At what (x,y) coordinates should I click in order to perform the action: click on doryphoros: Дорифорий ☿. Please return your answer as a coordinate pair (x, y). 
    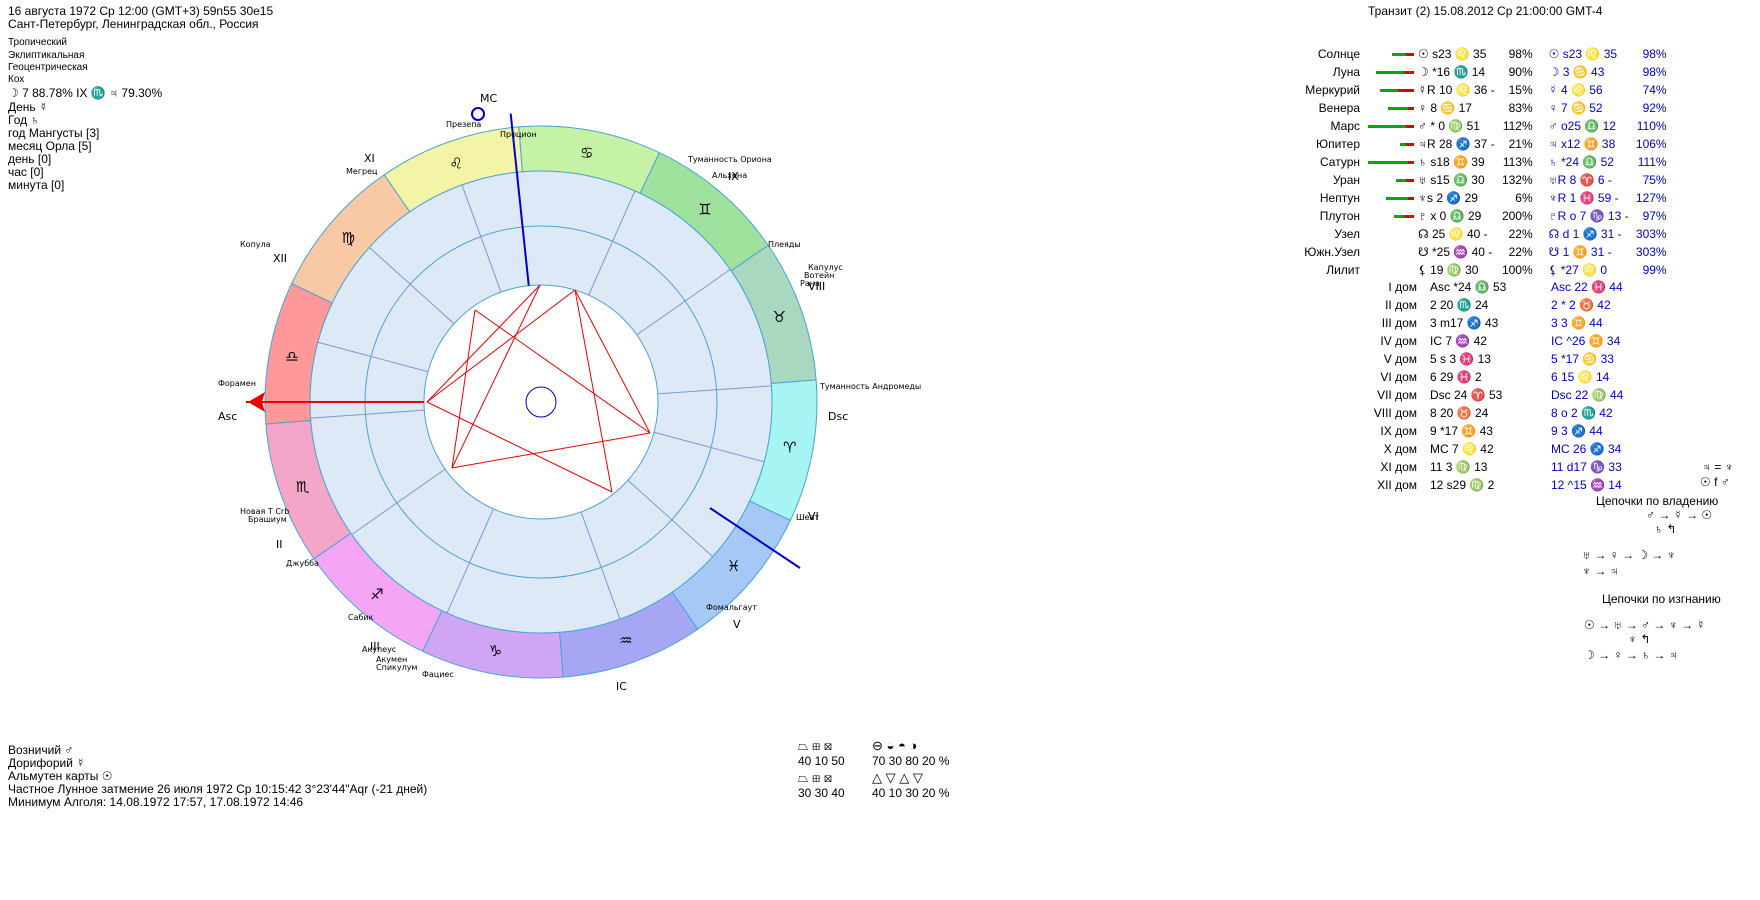
    Looking at the image, I should click on (47, 763).